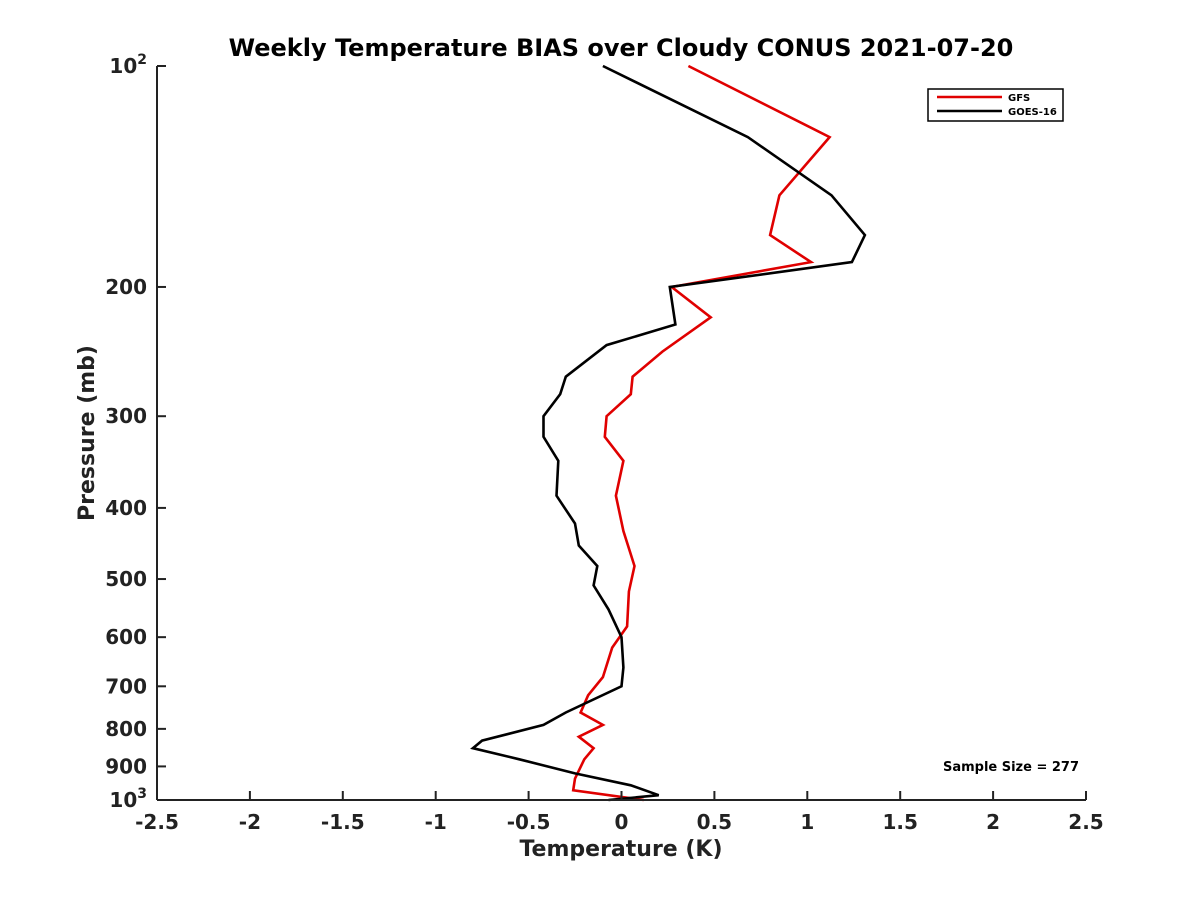  What do you see at coordinates (620, 849) in the screenshot?
I see `x-axis-label: Temperature (K)` at bounding box center [620, 849].